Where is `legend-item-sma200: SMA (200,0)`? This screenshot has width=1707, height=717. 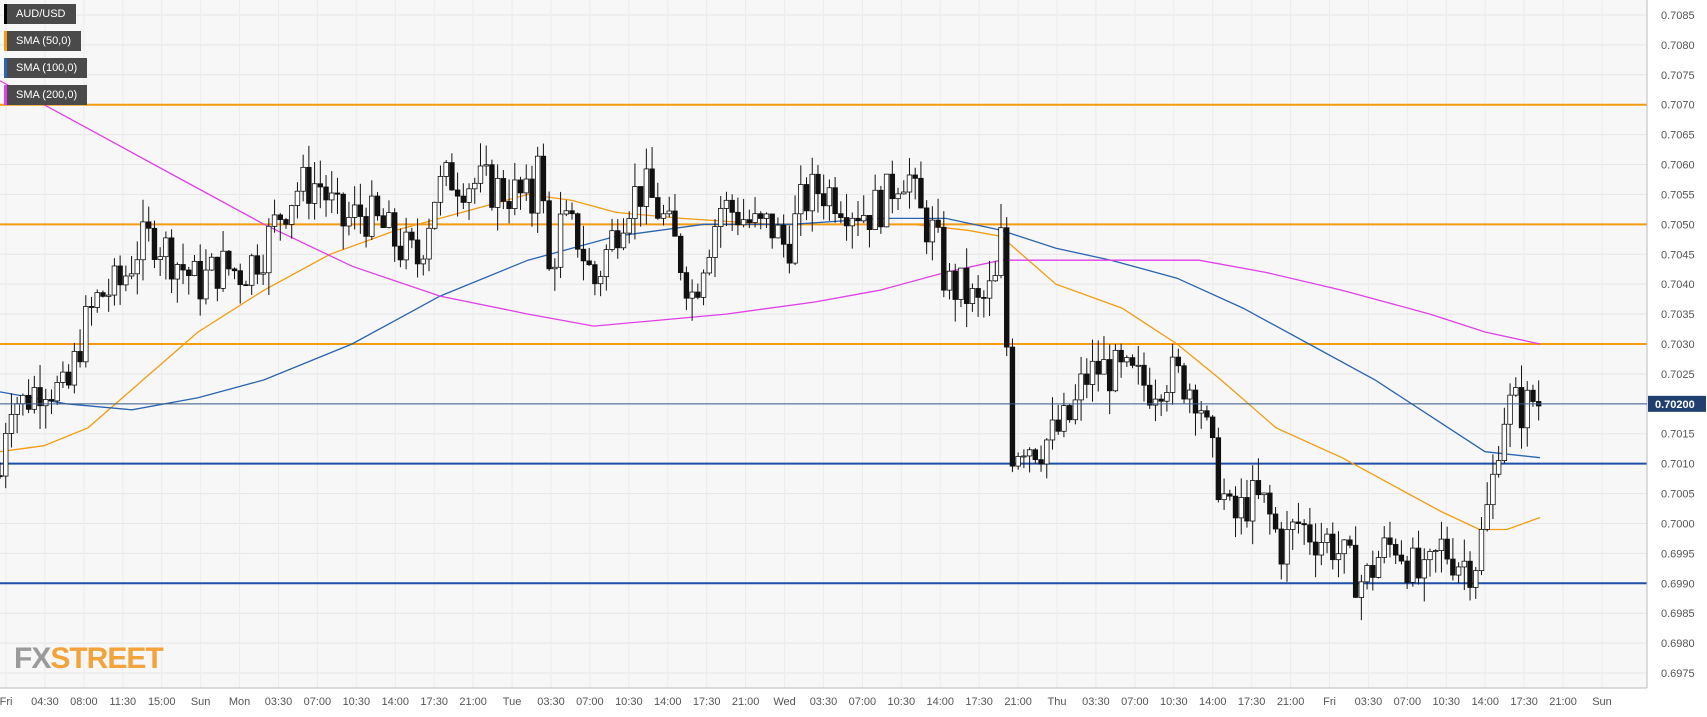 legend-item-sma200: SMA (200,0) is located at coordinates (46, 95).